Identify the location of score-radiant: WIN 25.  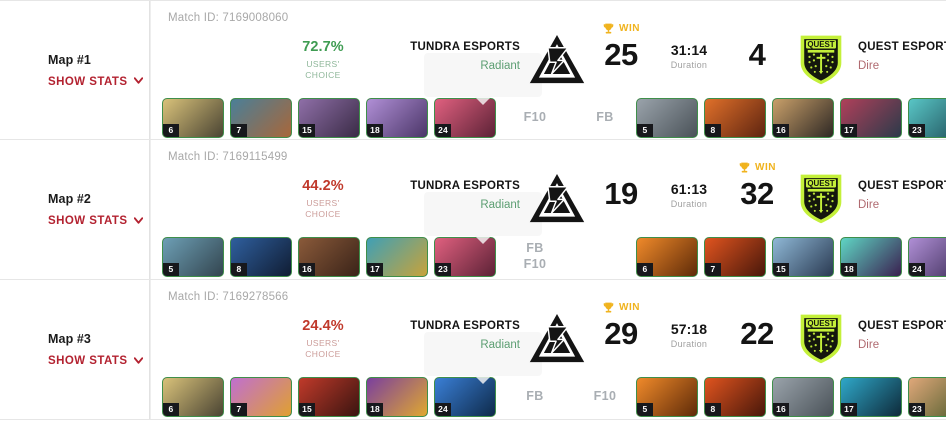
(621, 47).